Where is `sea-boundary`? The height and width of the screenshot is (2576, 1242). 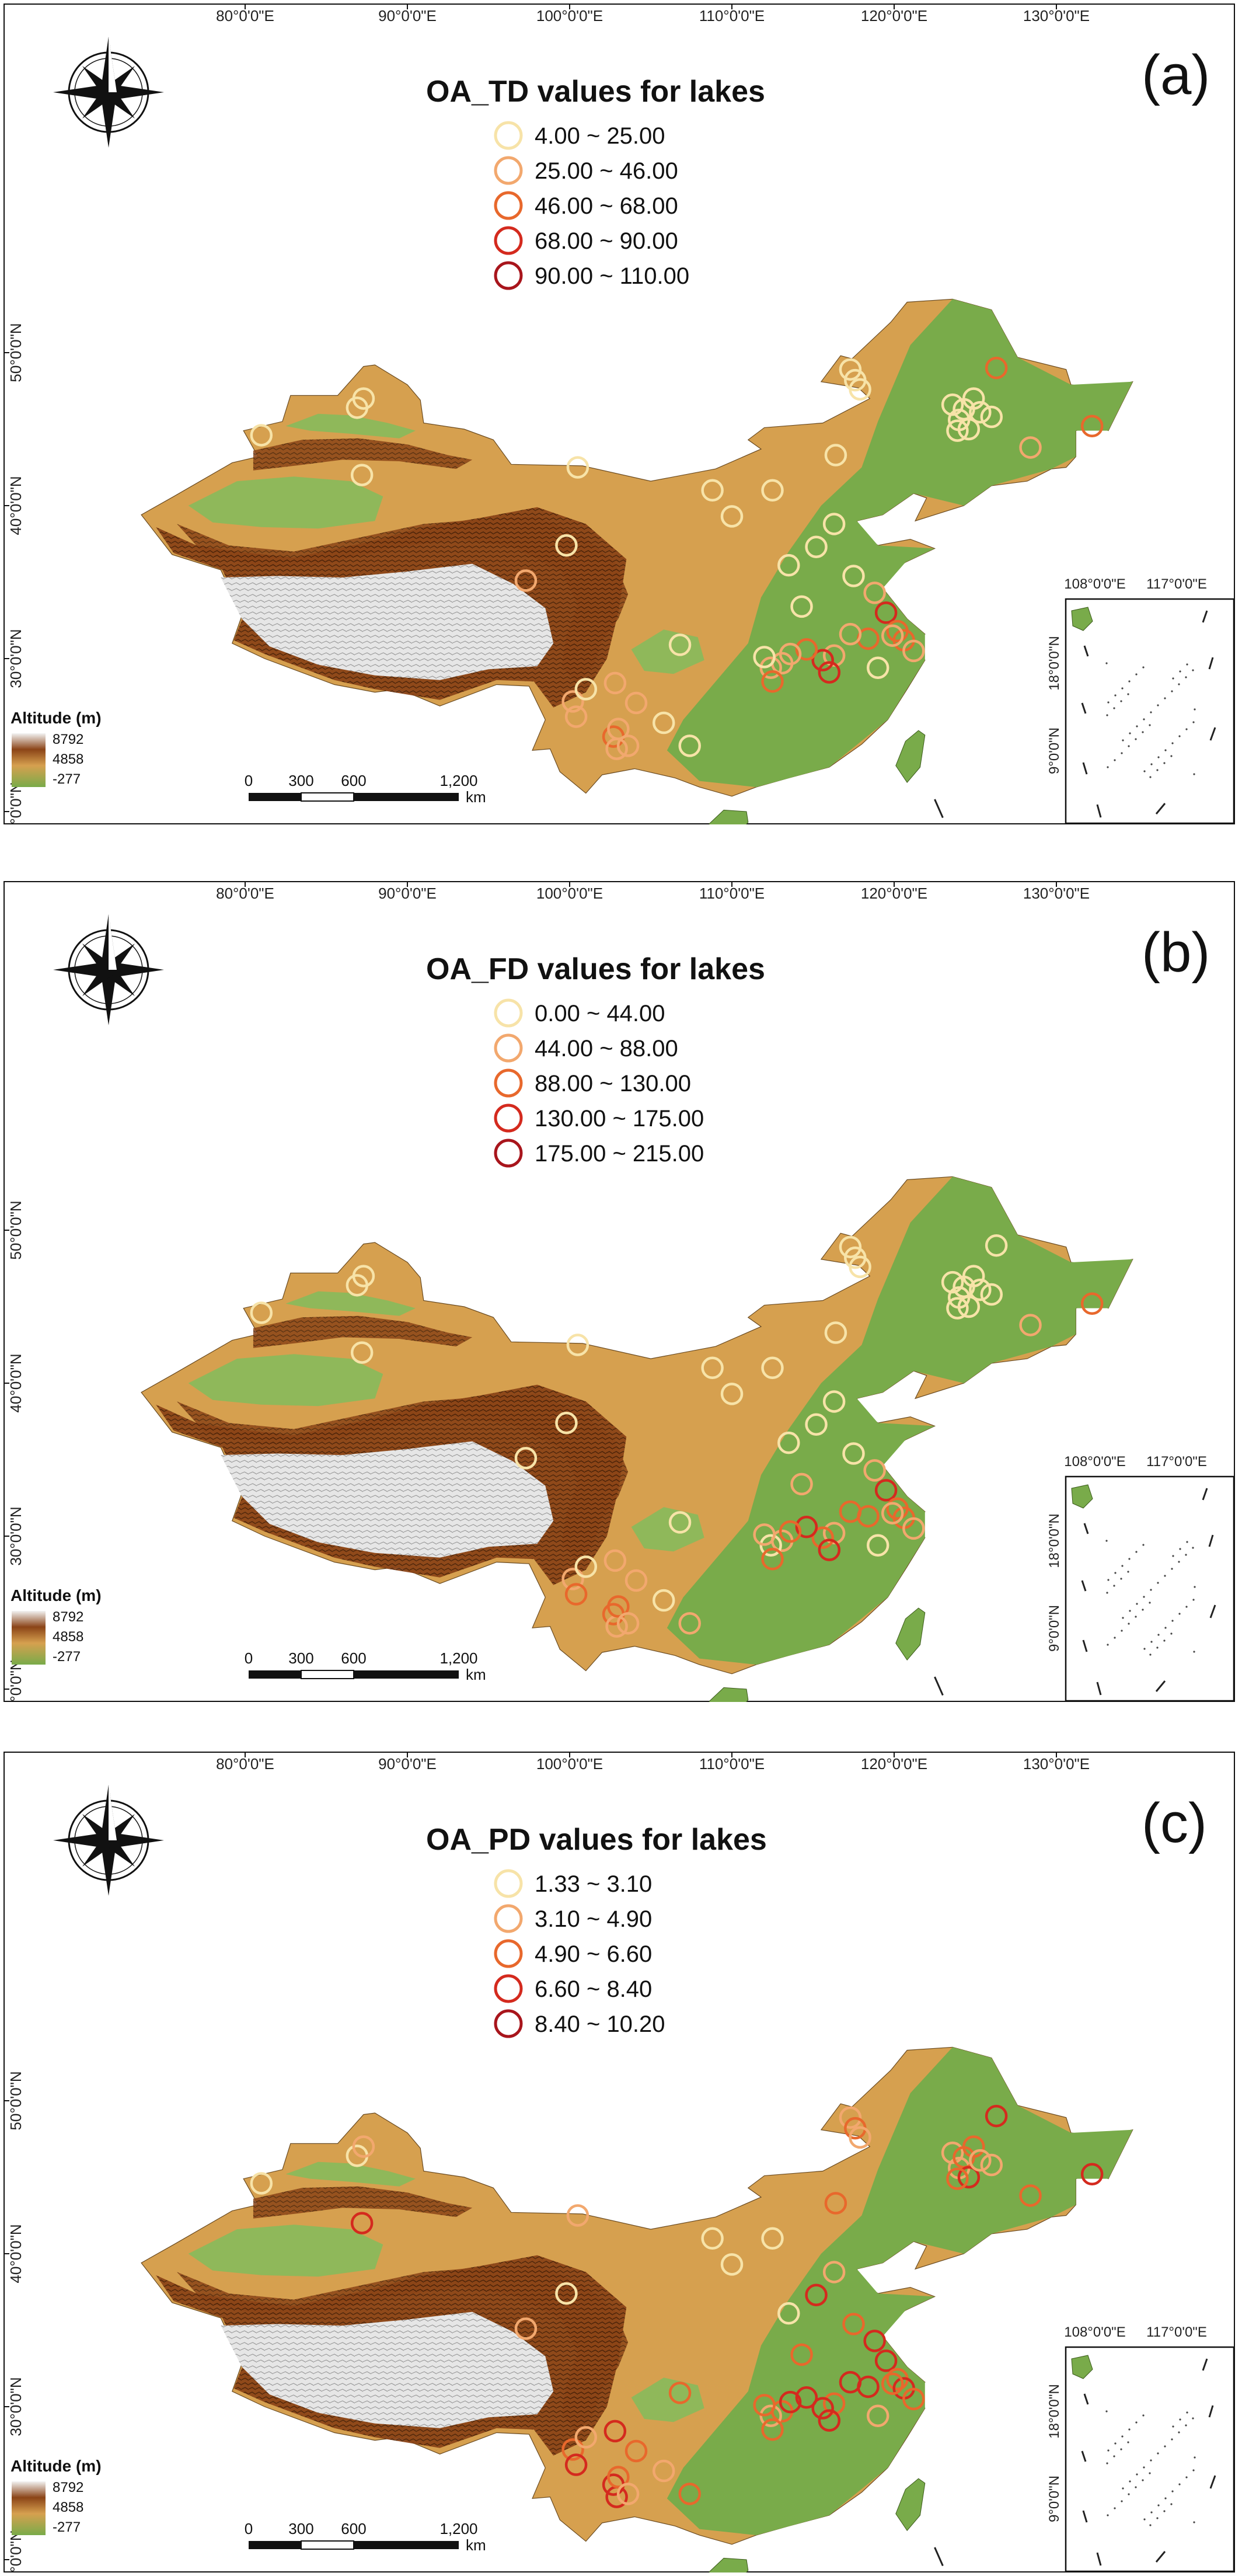 sea-boundary is located at coordinates (939, 1686).